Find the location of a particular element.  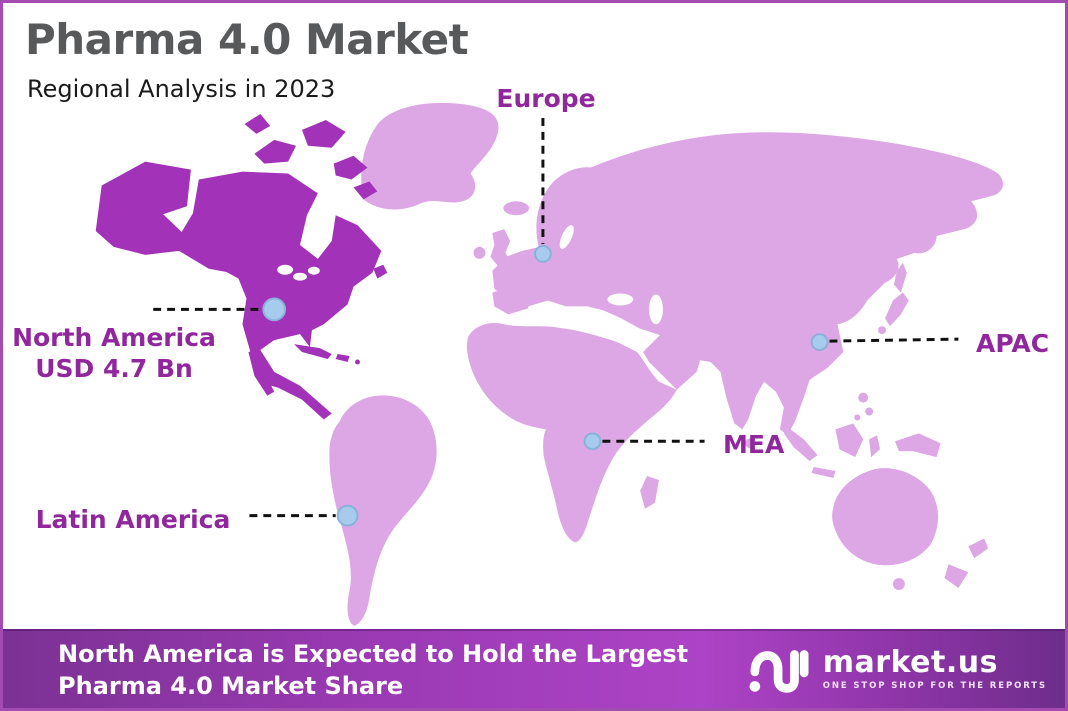

marker-north-america is located at coordinates (274, 309).